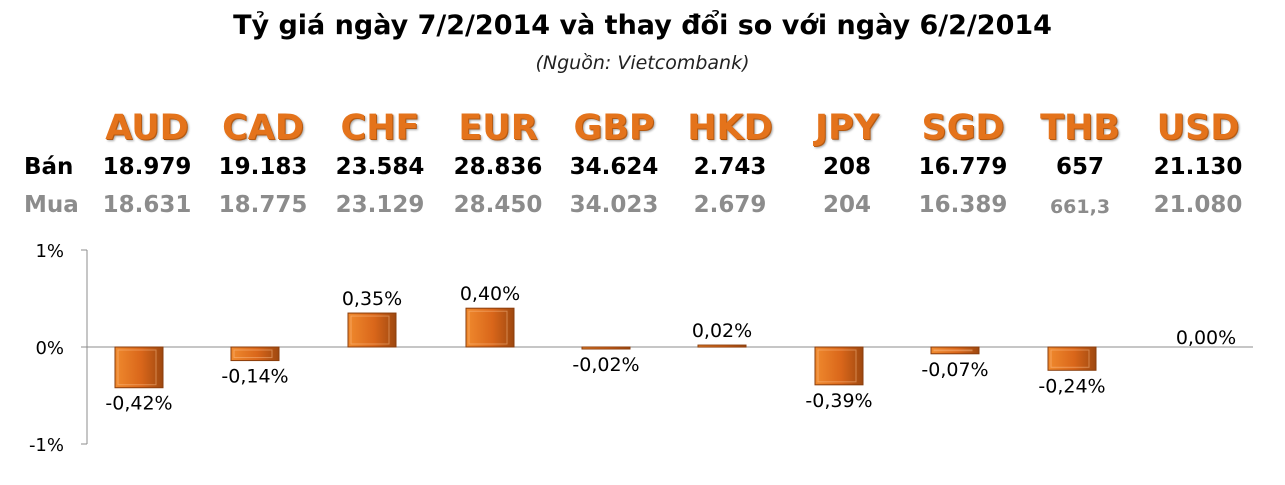 Image resolution: width=1285 pixels, height=485 pixels. I want to click on bar-bevel-thb, so click(1070, 358).